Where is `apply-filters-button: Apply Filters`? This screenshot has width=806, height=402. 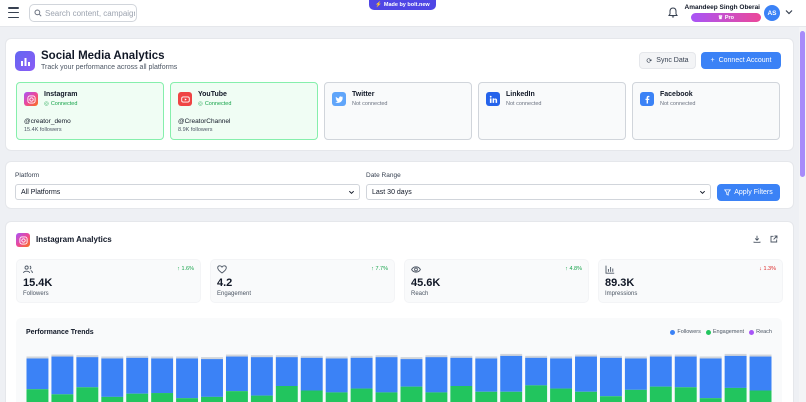
apply-filters-button: Apply Filters is located at coordinates (748, 192).